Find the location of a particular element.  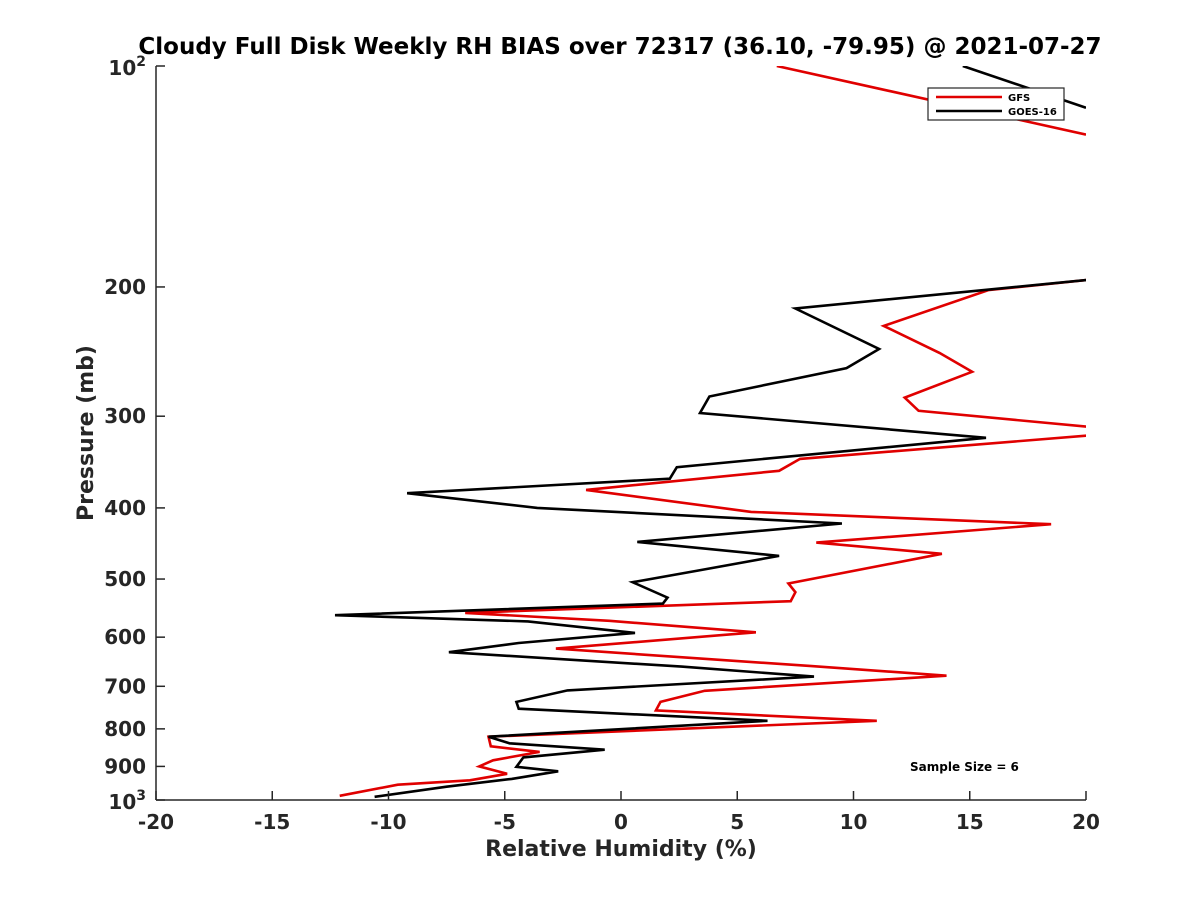

y-ticks: 10² 200 300 400 500 600 700 800 900 10³ is located at coordinates (134, 434).